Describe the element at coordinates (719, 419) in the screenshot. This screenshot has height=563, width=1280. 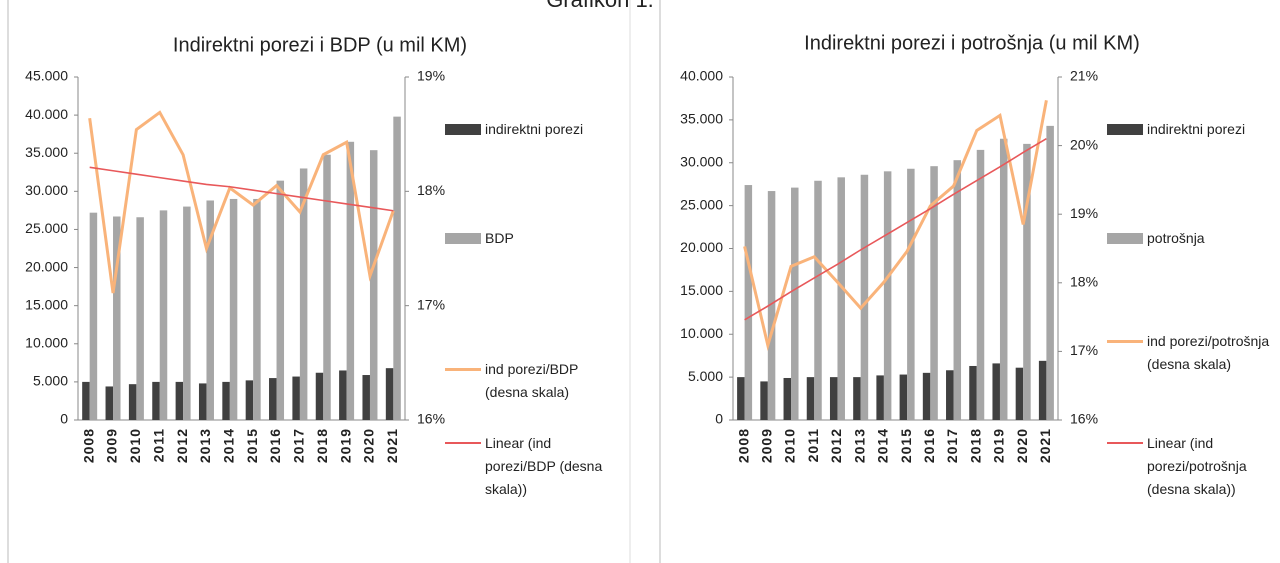
I see `y-tick-label: 0` at that location.